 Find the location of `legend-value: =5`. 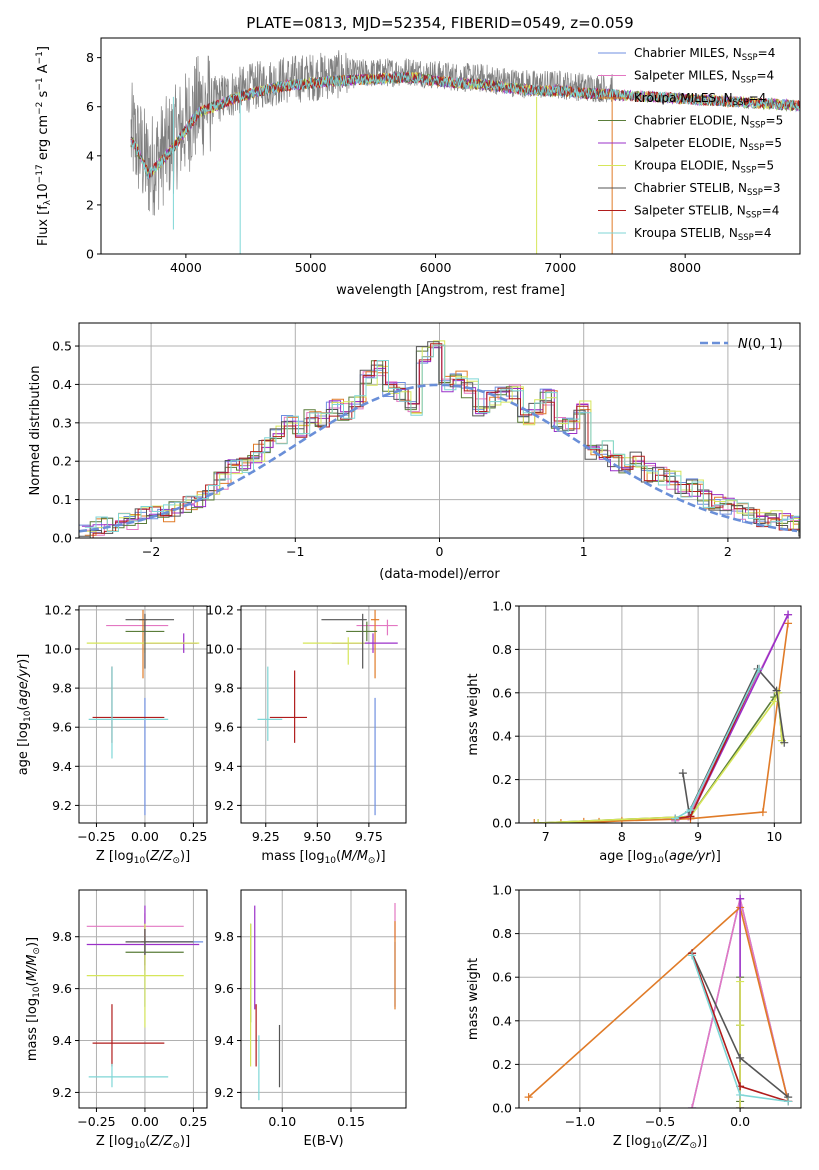

legend-value: =5 is located at coordinates (765, 166).